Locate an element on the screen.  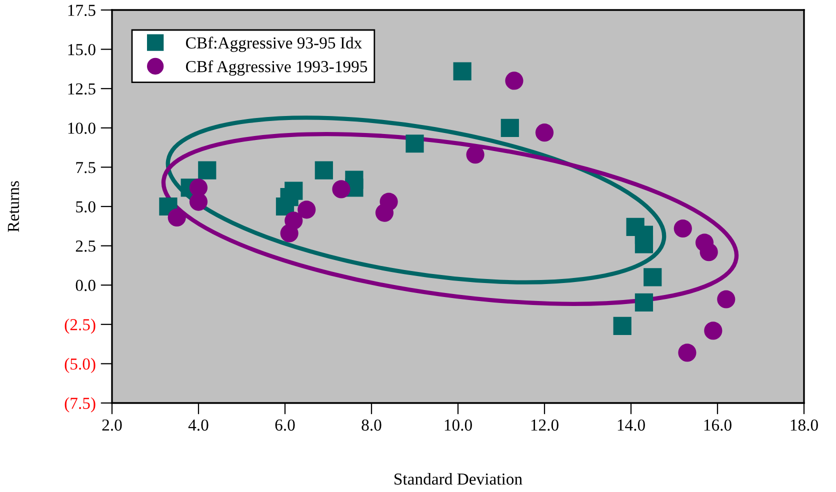
y-tick-label: 5.0 is located at coordinates (86, 207).